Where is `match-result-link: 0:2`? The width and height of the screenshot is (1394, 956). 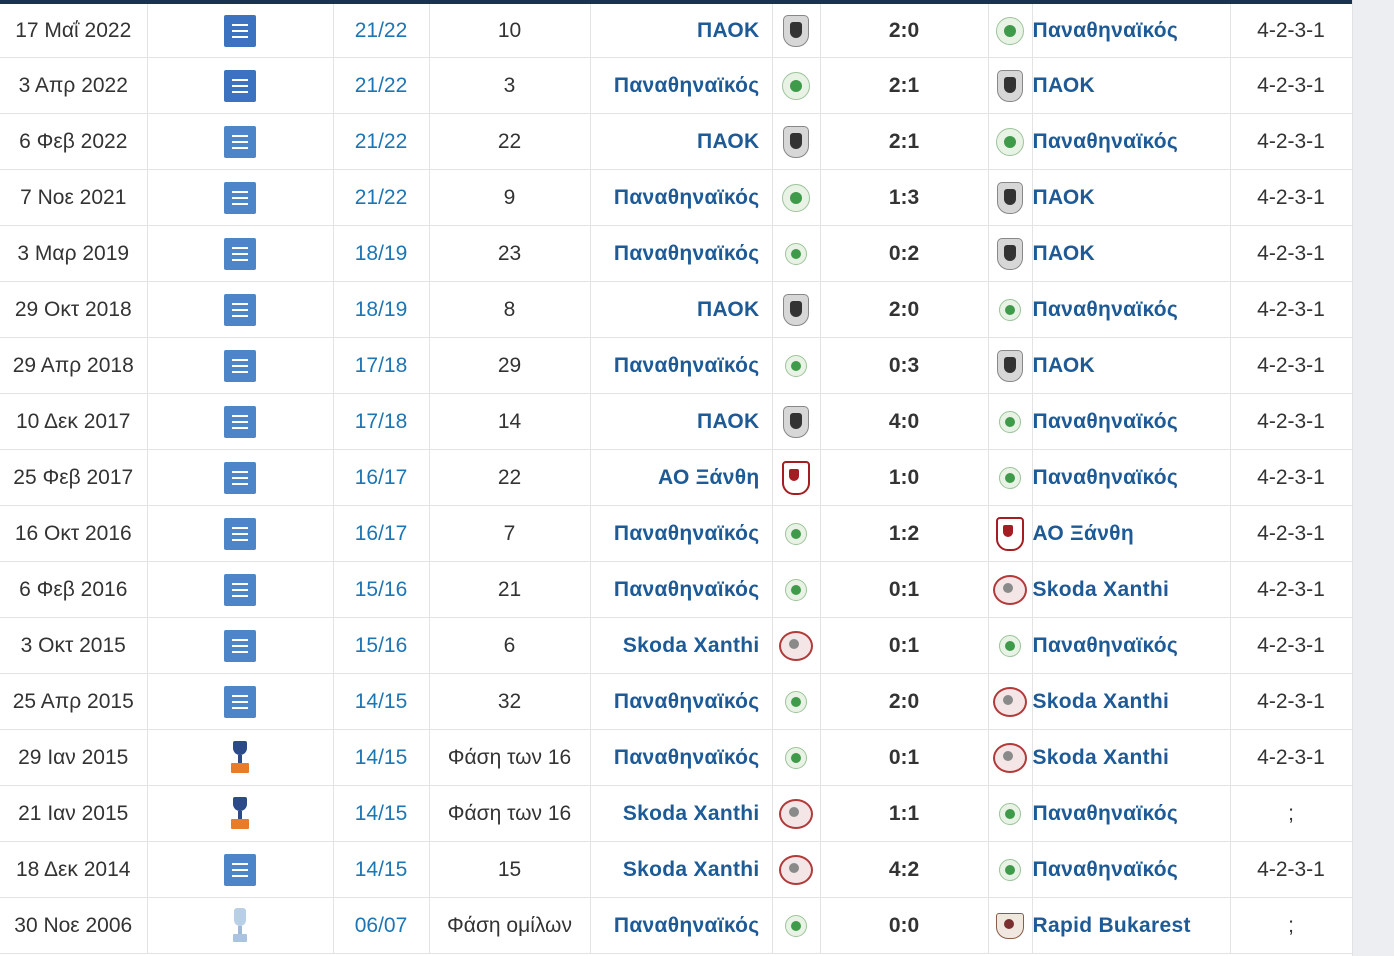 match-result-link: 0:2 is located at coordinates (904, 253).